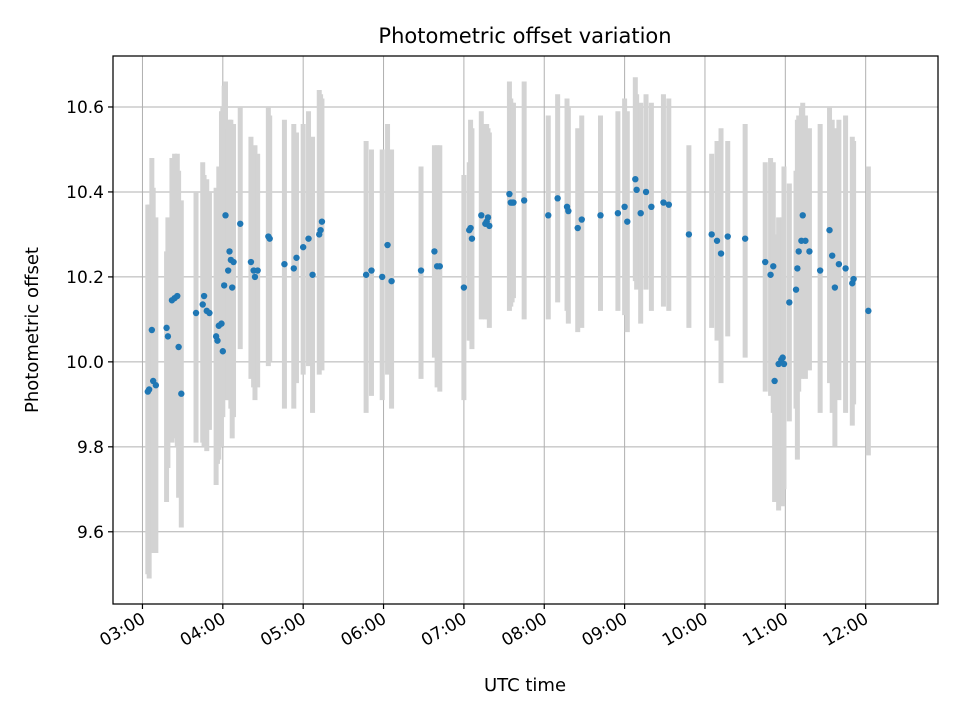 The width and height of the screenshot is (960, 720). Describe the element at coordinates (32, 330) in the screenshot. I see `y-axis-label: Photometric offset` at that location.